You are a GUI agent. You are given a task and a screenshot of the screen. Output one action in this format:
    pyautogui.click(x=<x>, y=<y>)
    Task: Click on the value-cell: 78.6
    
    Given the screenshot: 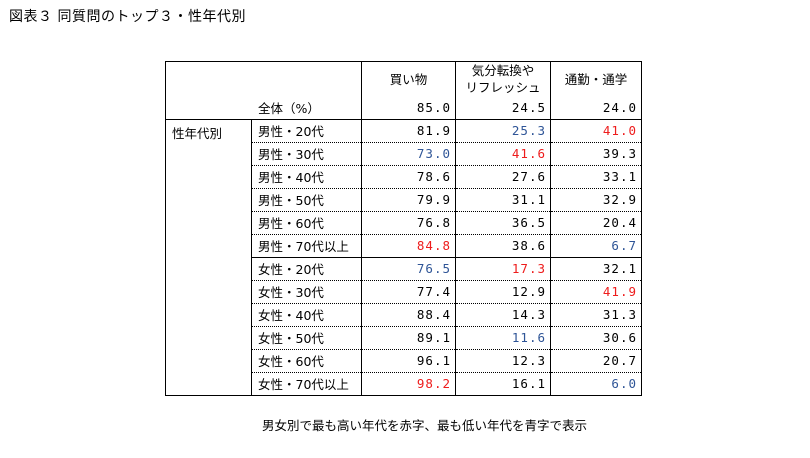 What is the action you would take?
    pyautogui.click(x=408, y=177)
    